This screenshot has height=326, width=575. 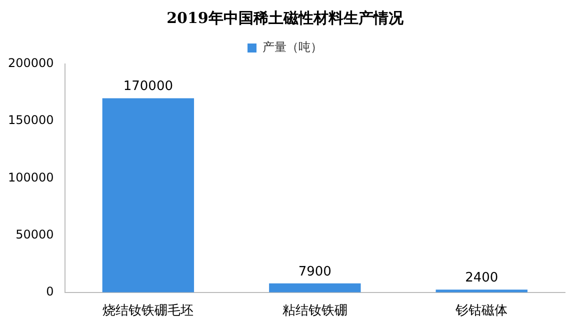 I want to click on data-label: 170000, so click(x=148, y=86).